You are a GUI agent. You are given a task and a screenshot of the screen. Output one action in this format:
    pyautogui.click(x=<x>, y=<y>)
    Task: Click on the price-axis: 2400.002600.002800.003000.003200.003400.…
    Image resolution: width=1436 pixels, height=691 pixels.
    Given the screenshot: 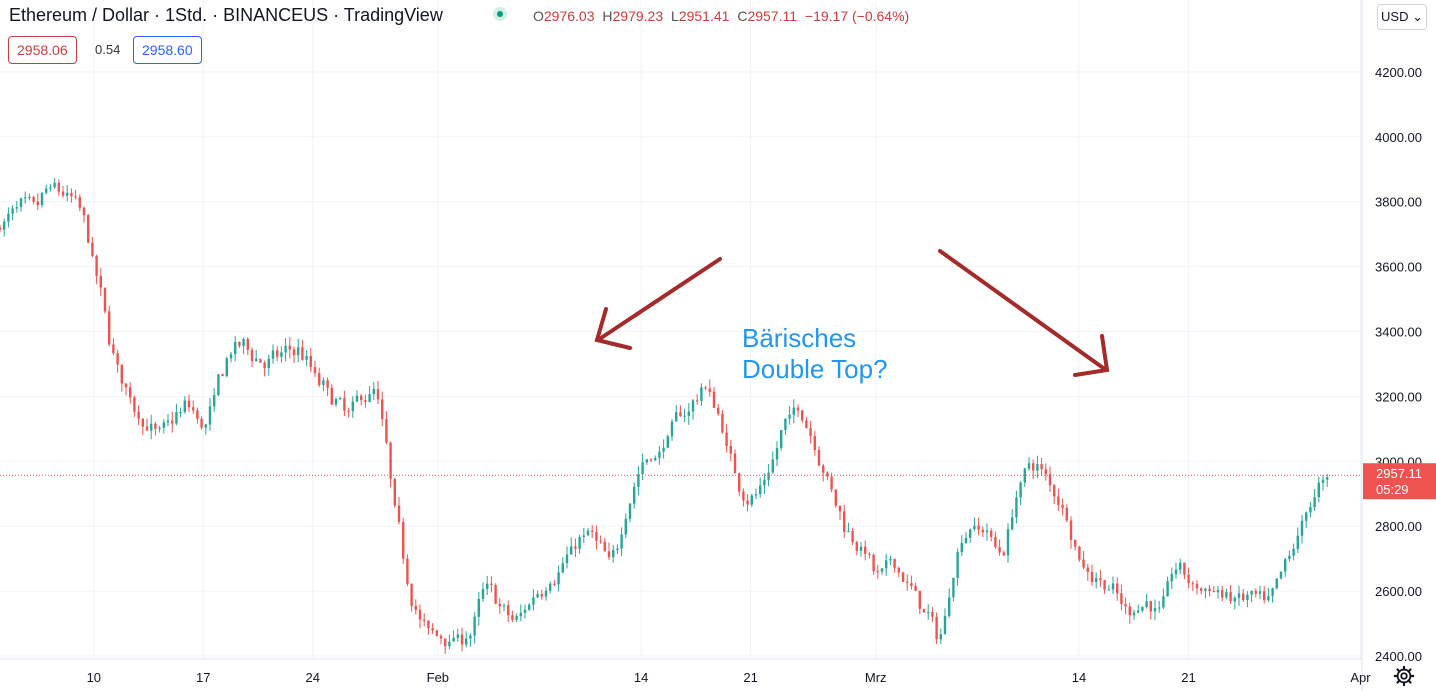 What is the action you would take?
    pyautogui.click(x=1398, y=364)
    